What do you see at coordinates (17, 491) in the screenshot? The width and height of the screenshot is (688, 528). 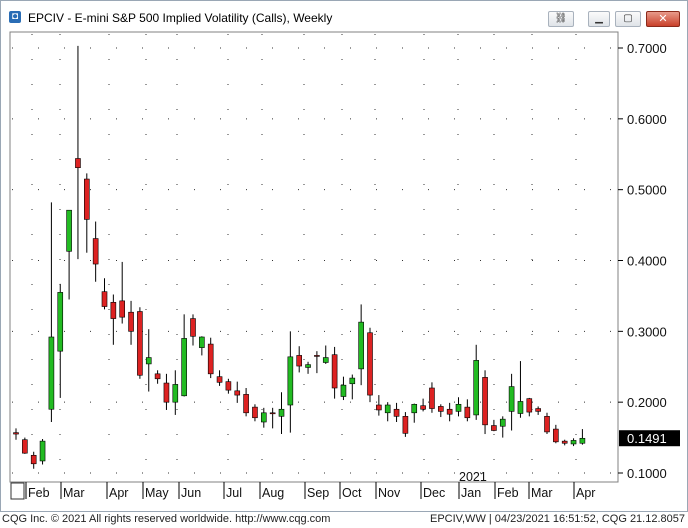 I see `x-axis-scrollbar-thumb` at bounding box center [17, 491].